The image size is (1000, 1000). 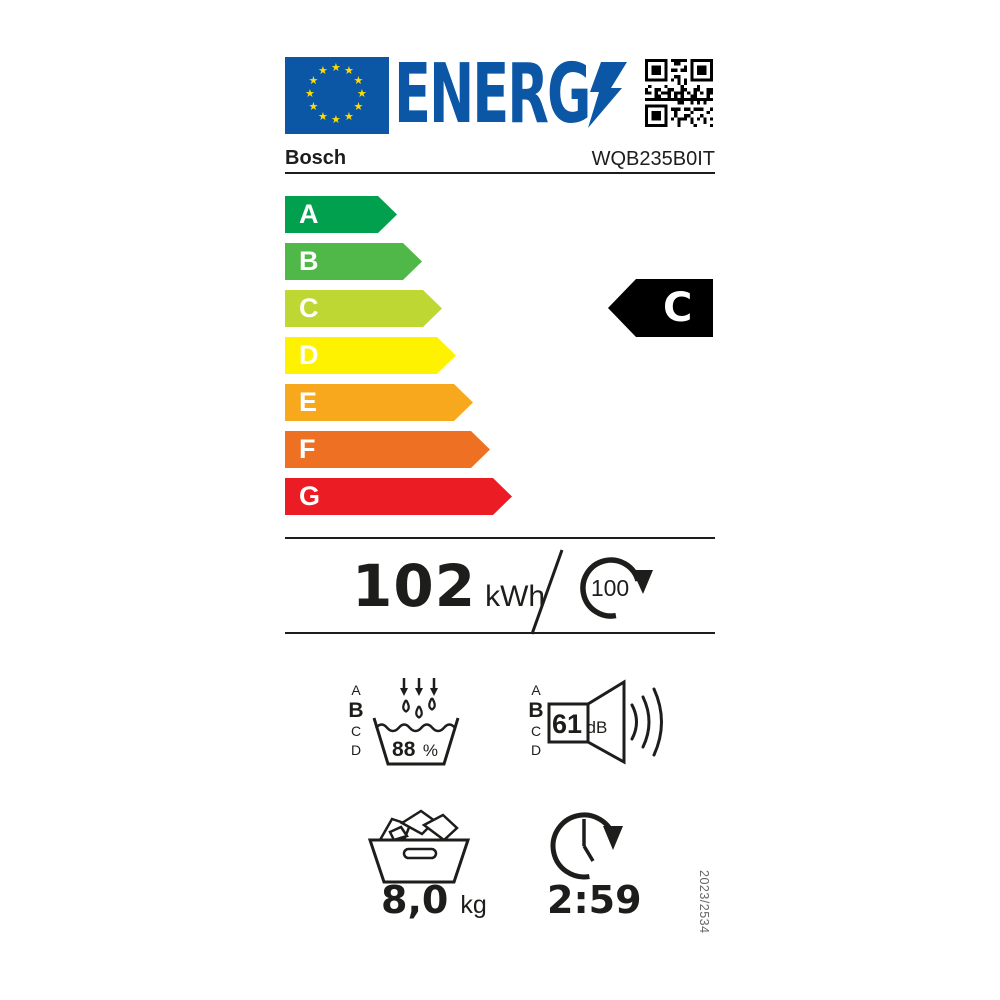 I want to click on energy-class-indicator-label: C, so click(x=678, y=308).